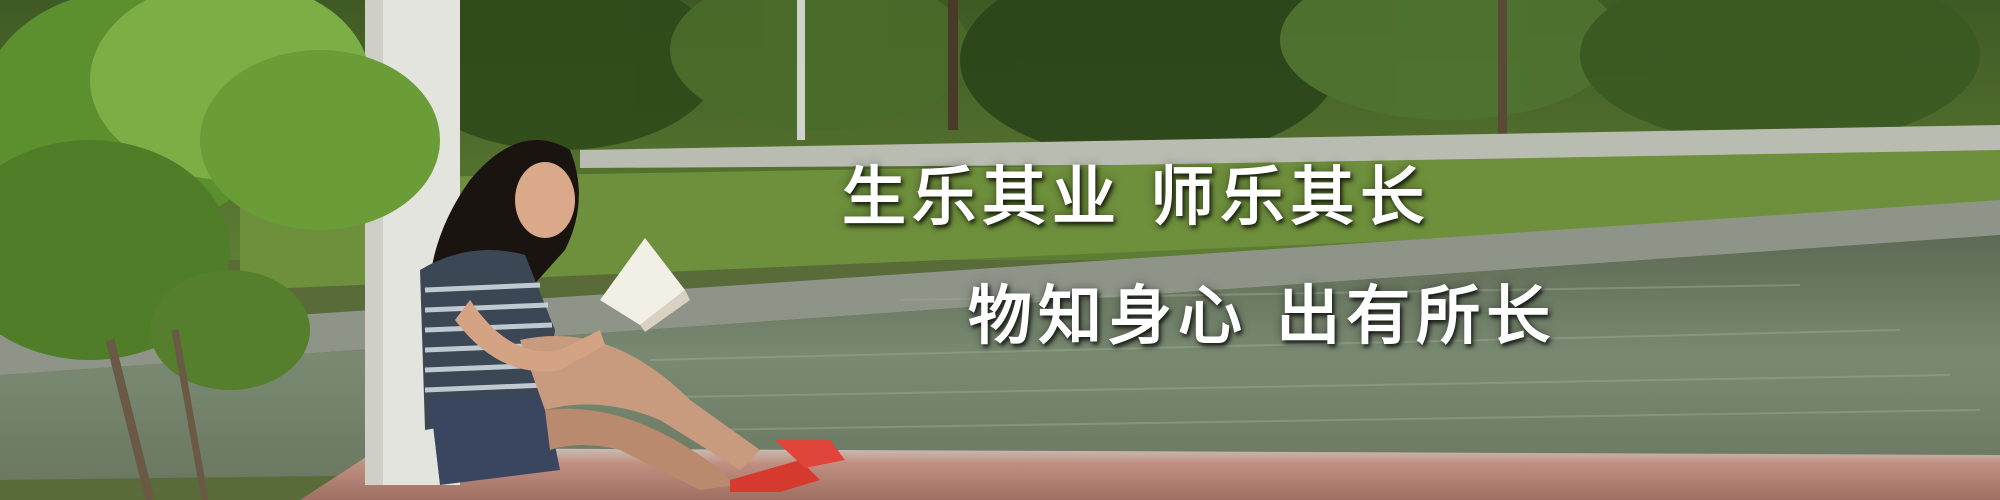 The image size is (2000, 500). What do you see at coordinates (1136, 198) in the screenshot?
I see `slogan-line-1: 生乐其业 师乐其长` at bounding box center [1136, 198].